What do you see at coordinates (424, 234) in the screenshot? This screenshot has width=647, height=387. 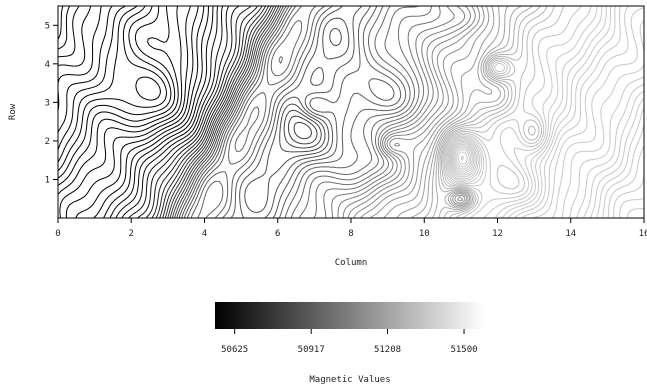 I see `x-tick-label: 10` at bounding box center [424, 234].